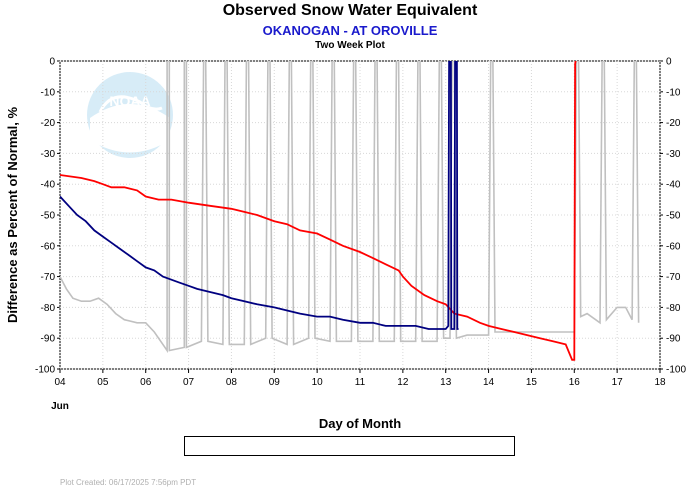  What do you see at coordinates (350, 45) in the screenshot?
I see `plot-type-label: Two Week Plot` at bounding box center [350, 45].